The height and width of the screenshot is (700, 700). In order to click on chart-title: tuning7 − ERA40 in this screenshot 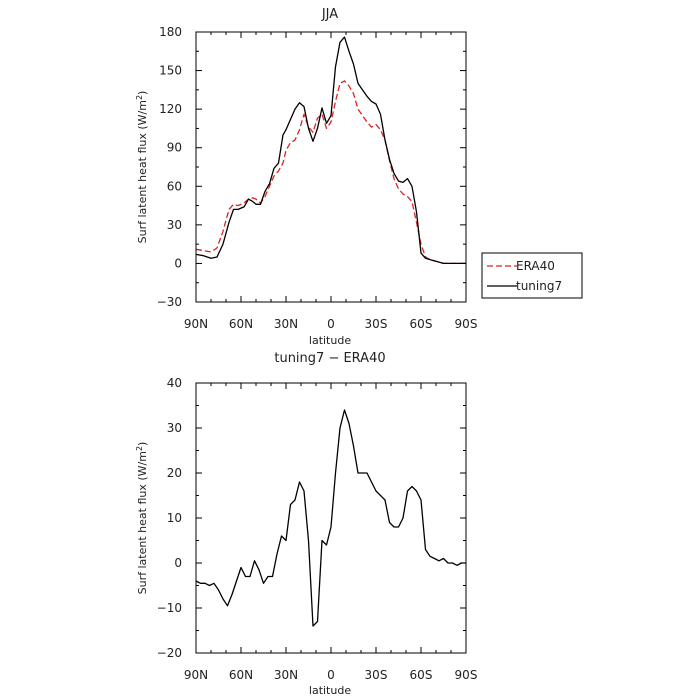, I will do `click(329, 358)`.